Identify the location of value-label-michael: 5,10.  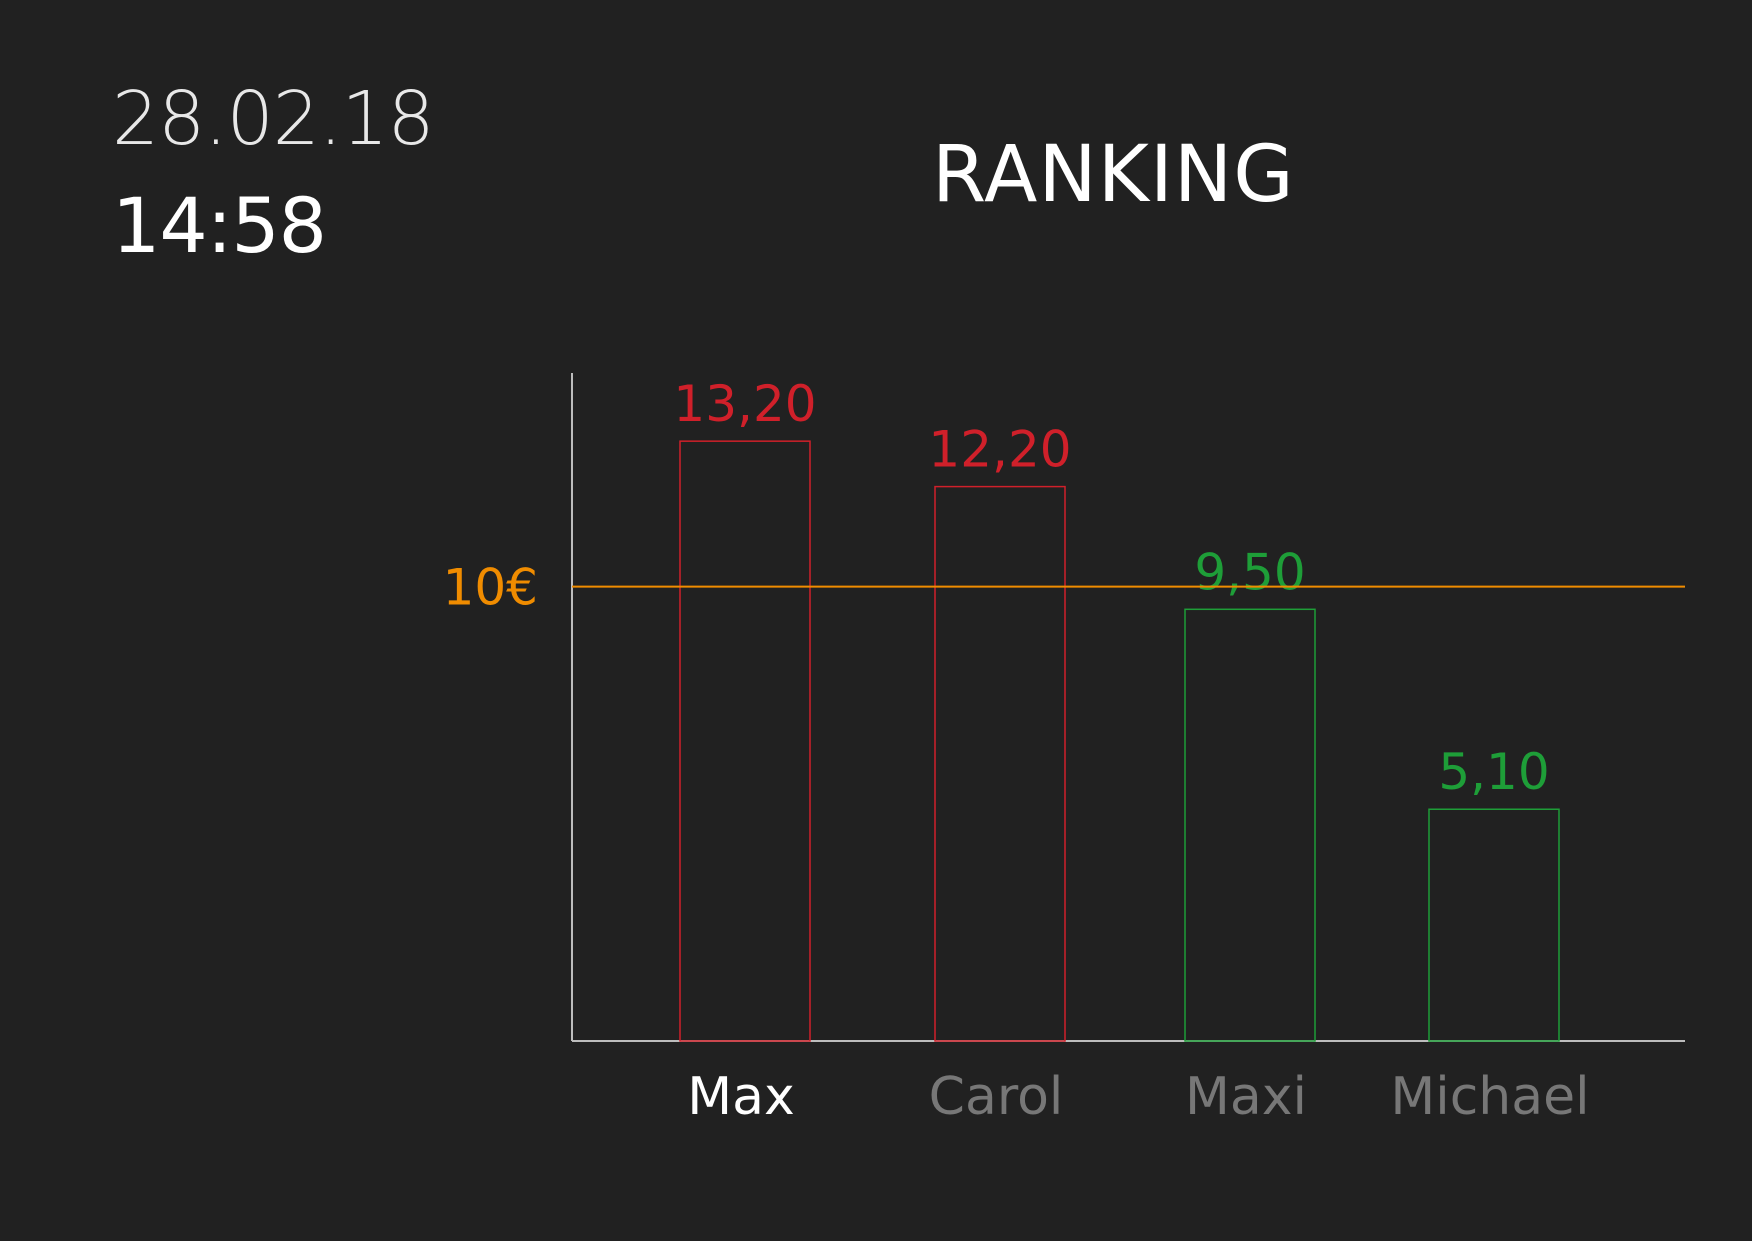
(1493, 772).